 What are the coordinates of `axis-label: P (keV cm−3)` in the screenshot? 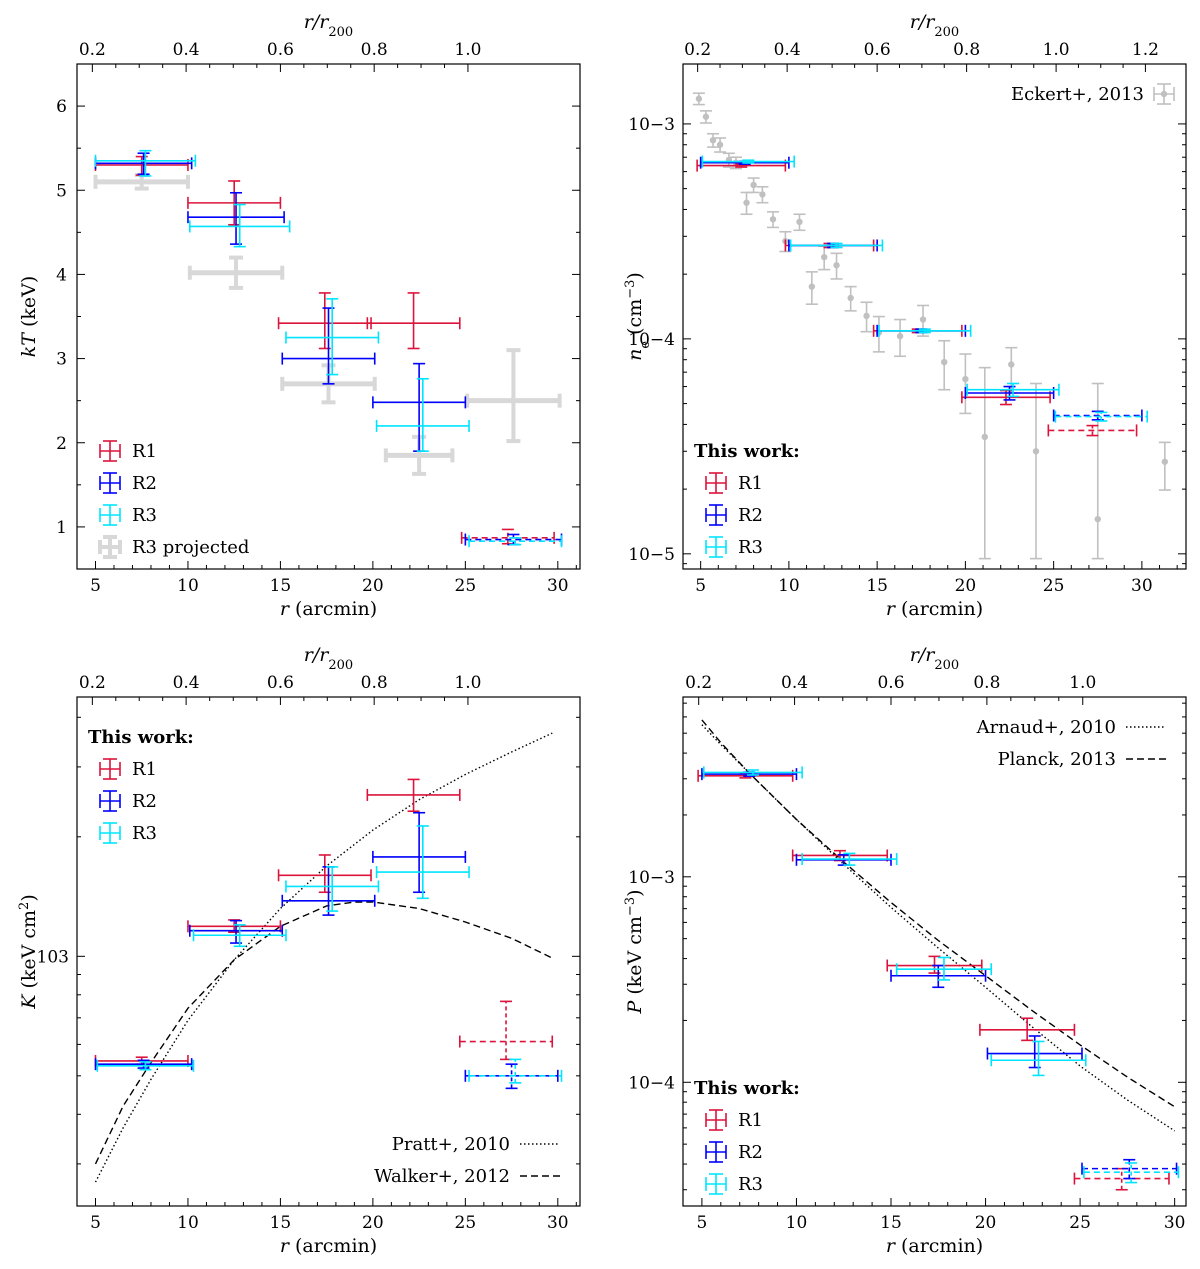 It's located at (635, 951).